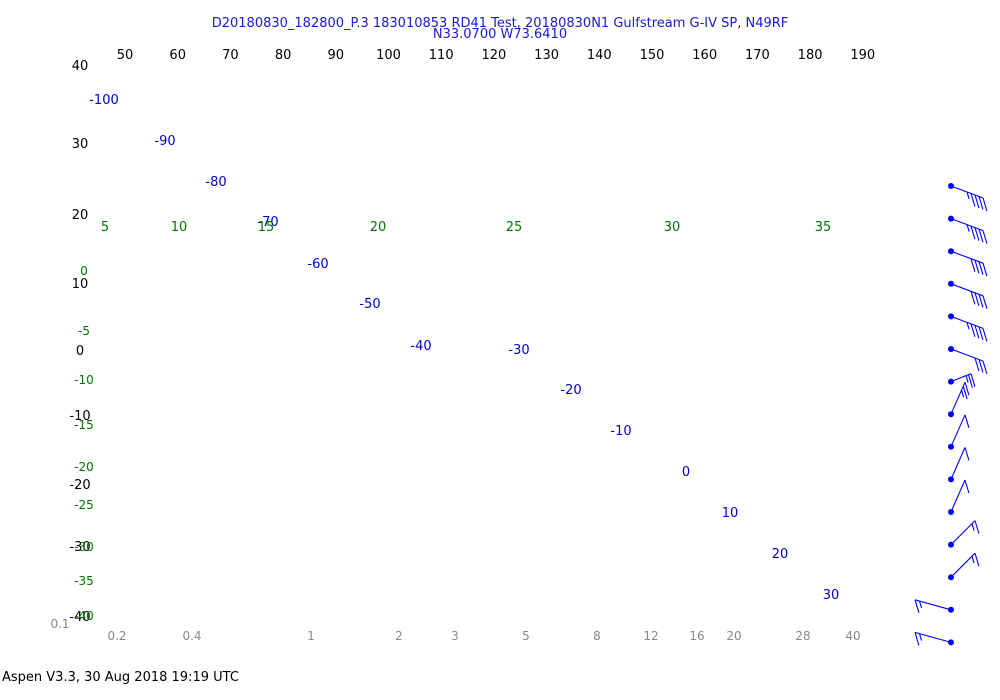 The width and height of the screenshot is (1000, 700). What do you see at coordinates (230, 55) in the screenshot?
I see `top-axis-label: 70` at bounding box center [230, 55].